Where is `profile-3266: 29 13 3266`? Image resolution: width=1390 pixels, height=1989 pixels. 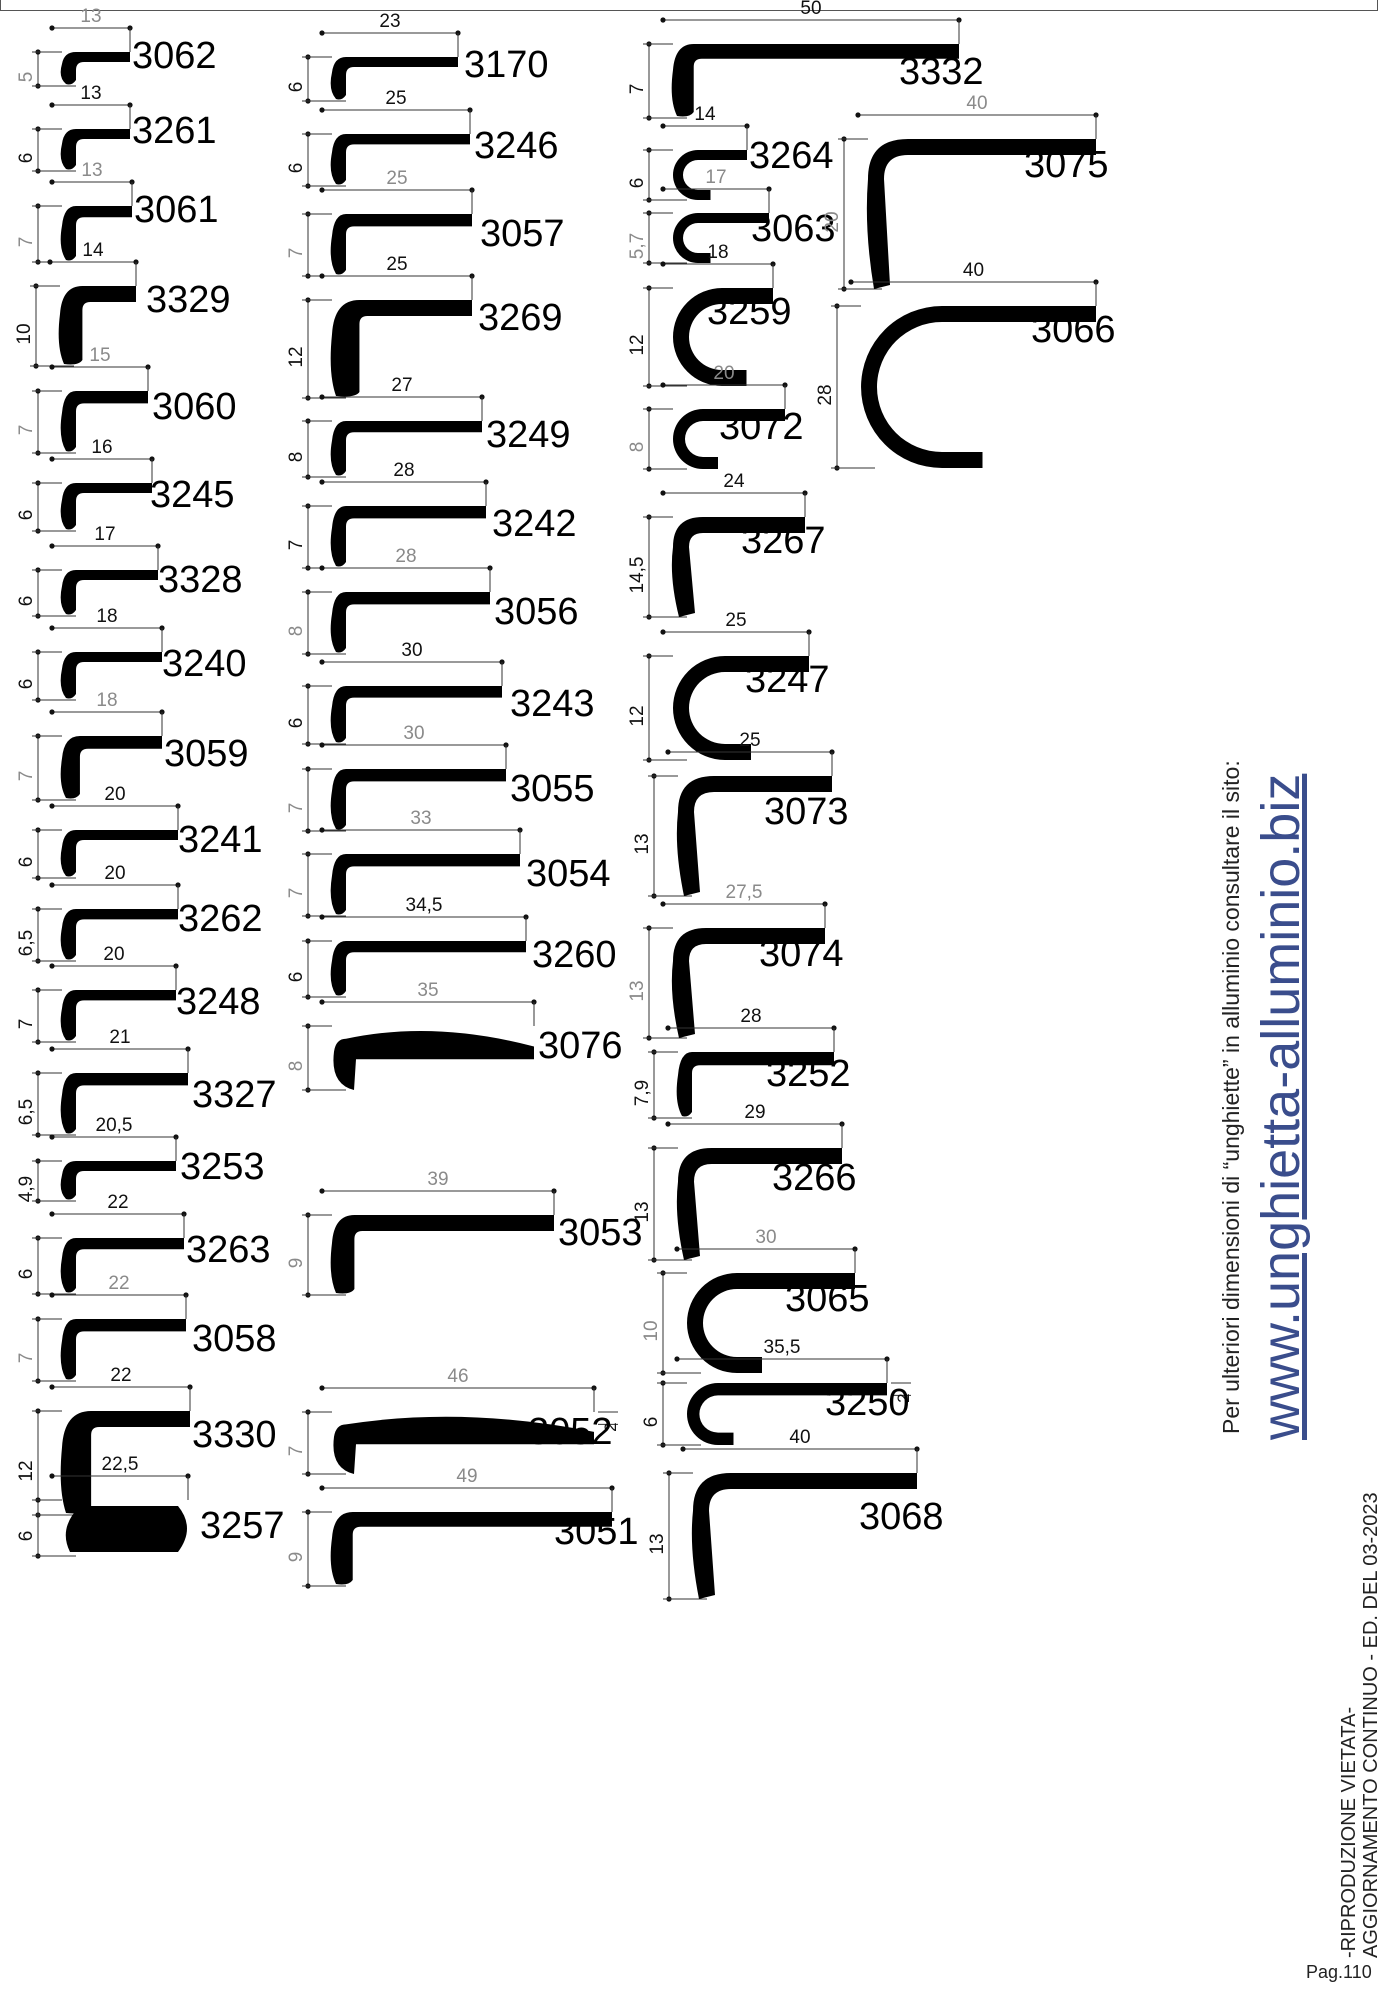
profile-3266: 29 13 3266 is located at coordinates (744, 1182).